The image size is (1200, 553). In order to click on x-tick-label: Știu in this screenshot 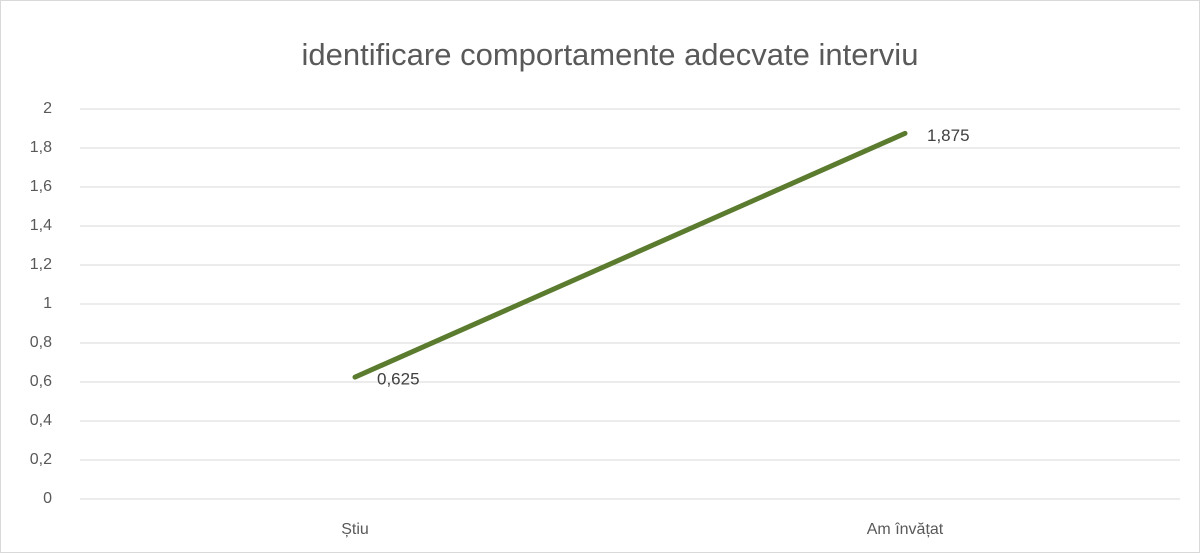, I will do `click(355, 529)`.